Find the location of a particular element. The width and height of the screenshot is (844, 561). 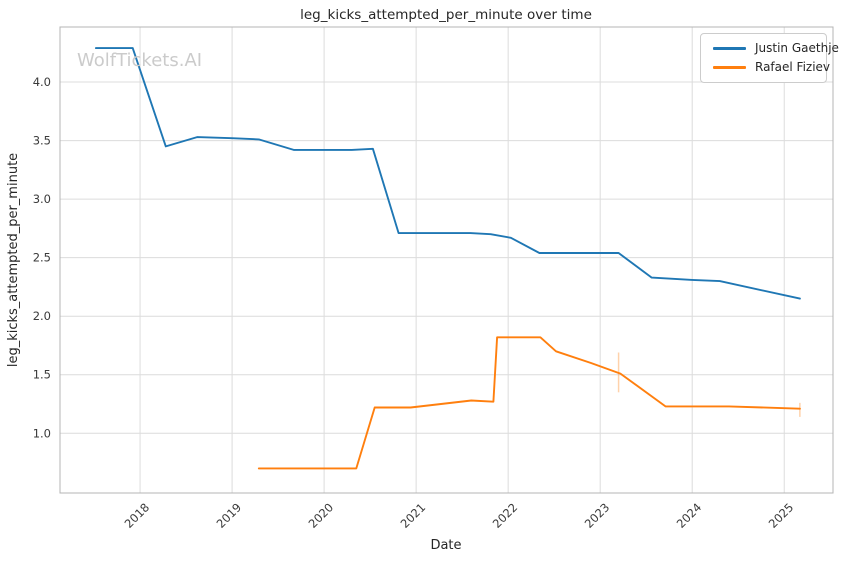

legend-label: Rafael Fiziev is located at coordinates (793, 67).